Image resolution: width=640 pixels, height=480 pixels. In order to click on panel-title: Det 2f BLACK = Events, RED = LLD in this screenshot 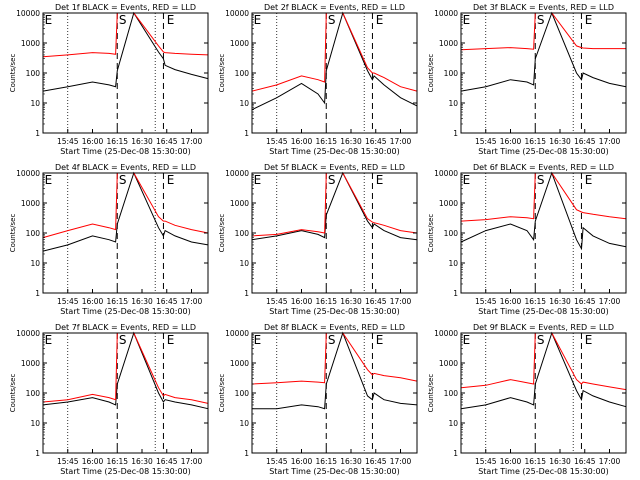, I will do `click(334, 7)`.